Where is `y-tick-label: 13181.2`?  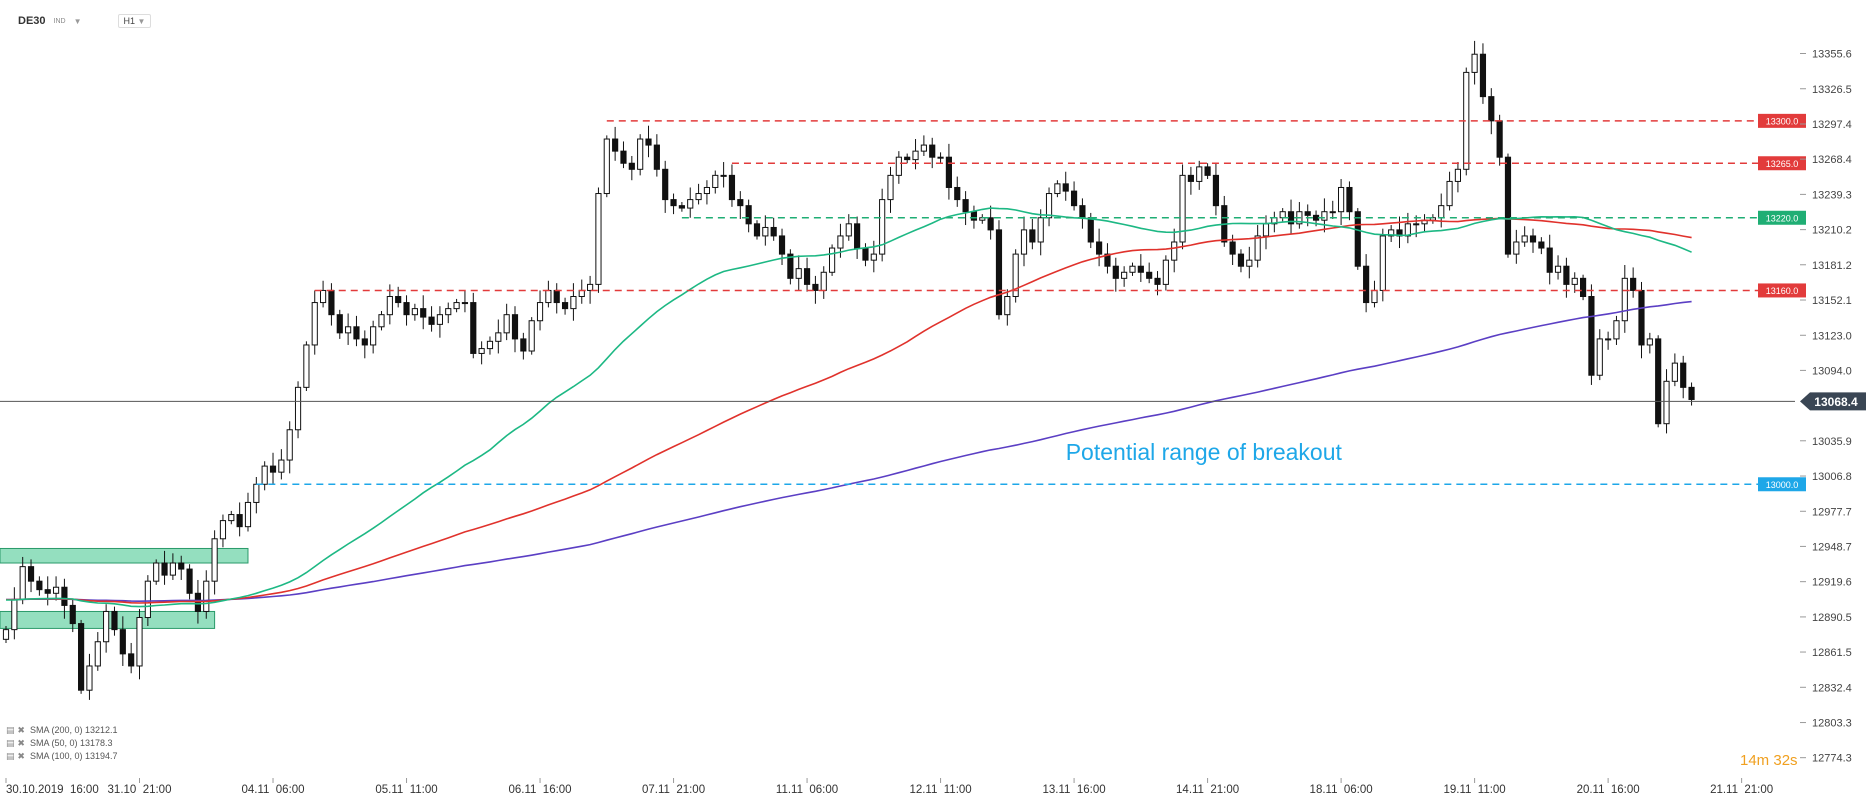
y-tick-label: 13181.2 is located at coordinates (1832, 266).